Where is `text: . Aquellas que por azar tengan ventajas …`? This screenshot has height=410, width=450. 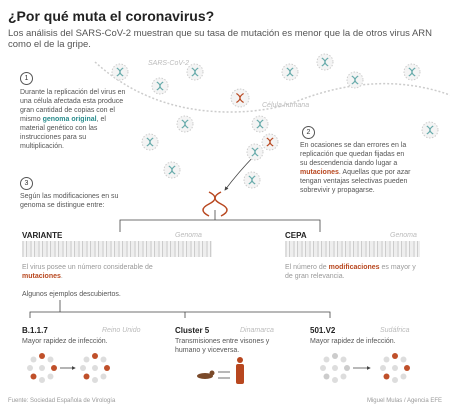 text: . Aquellas que por azar tengan ventajas … is located at coordinates (355, 181).